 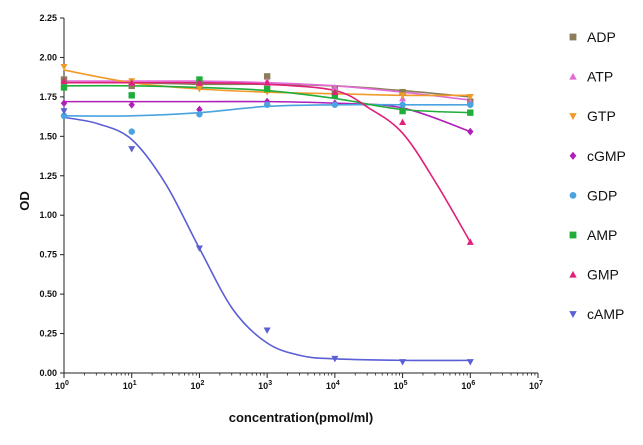 What do you see at coordinates (573, 76) in the screenshot?
I see `legend-marker-atp` at bounding box center [573, 76].